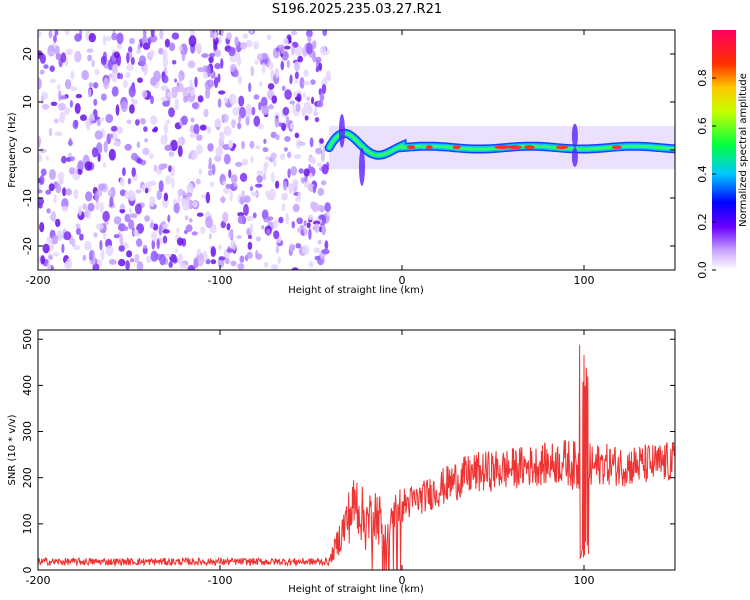 The height and width of the screenshot is (600, 750). What do you see at coordinates (27, 385) in the screenshot?
I see `snr-y-tick-label: 400` at bounding box center [27, 385].